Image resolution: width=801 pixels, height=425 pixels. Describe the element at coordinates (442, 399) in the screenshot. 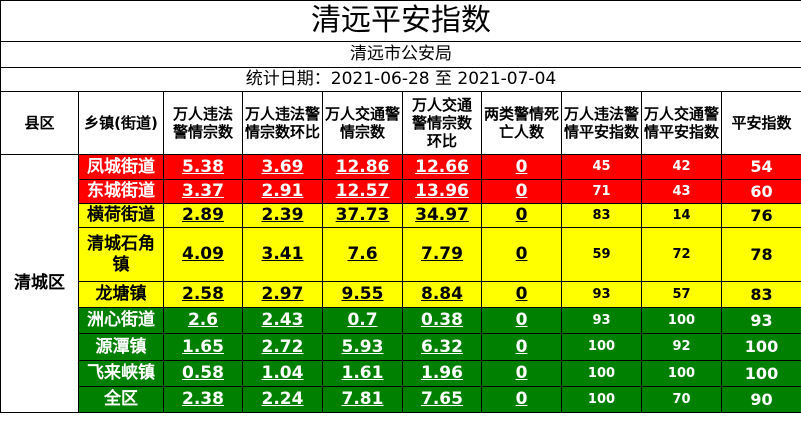

I see `value-cell: 7.65` at that location.